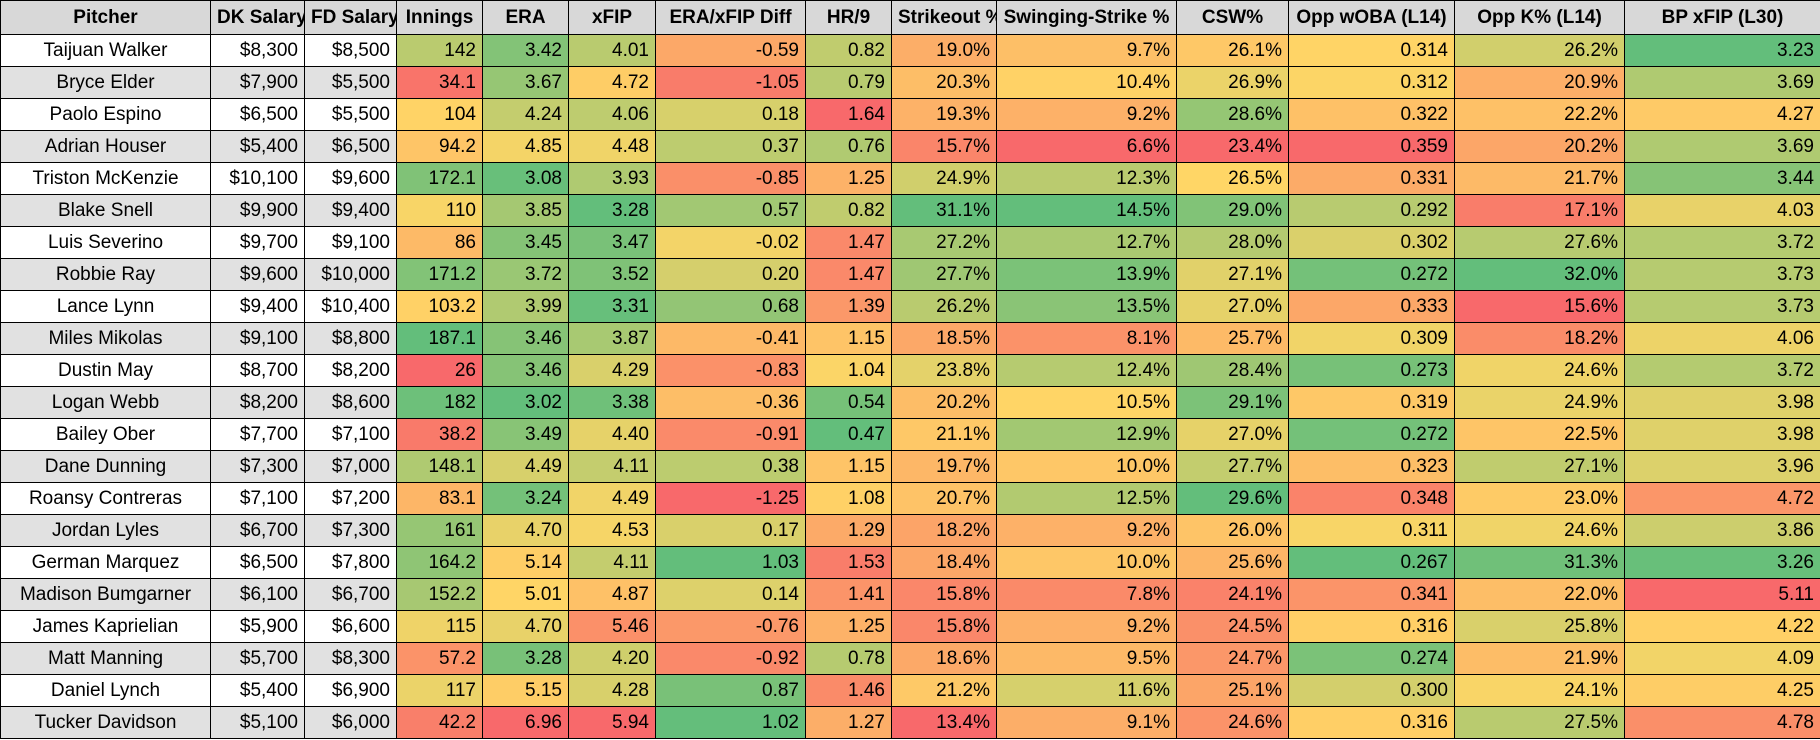  What do you see at coordinates (525, 146) in the screenshot?
I see `cell-era: 4.85` at bounding box center [525, 146].